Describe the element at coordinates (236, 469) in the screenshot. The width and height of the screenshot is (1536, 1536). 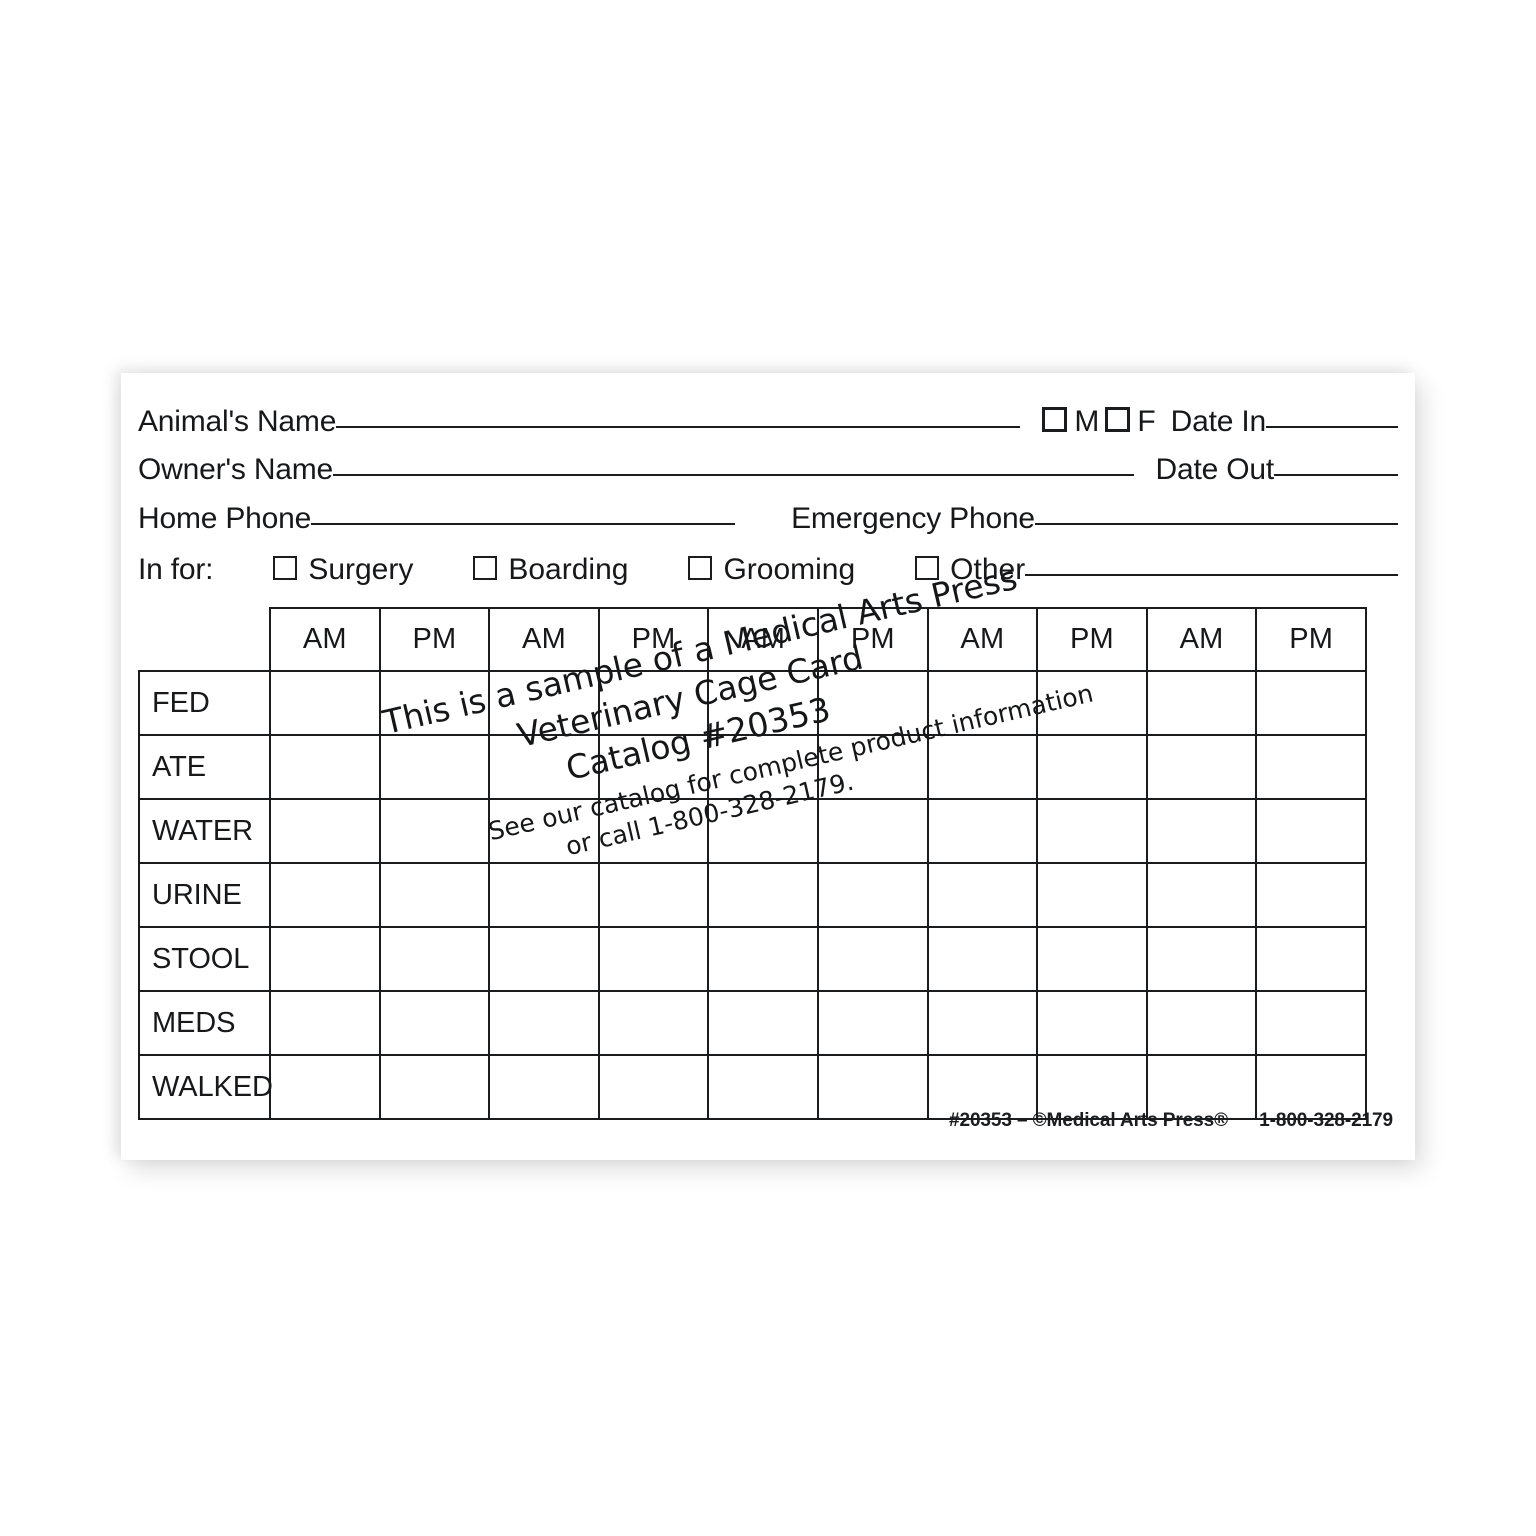
I see `owner-name-label: Owner's Name` at that location.